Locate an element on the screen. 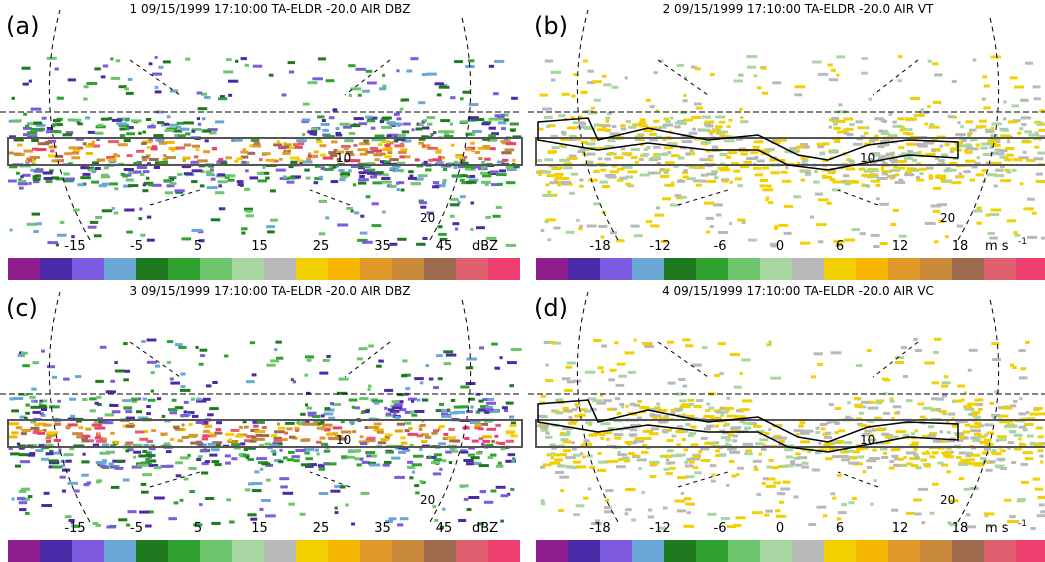 The height and width of the screenshot is (562, 1045). analysis-band is located at coordinates (265, 151).